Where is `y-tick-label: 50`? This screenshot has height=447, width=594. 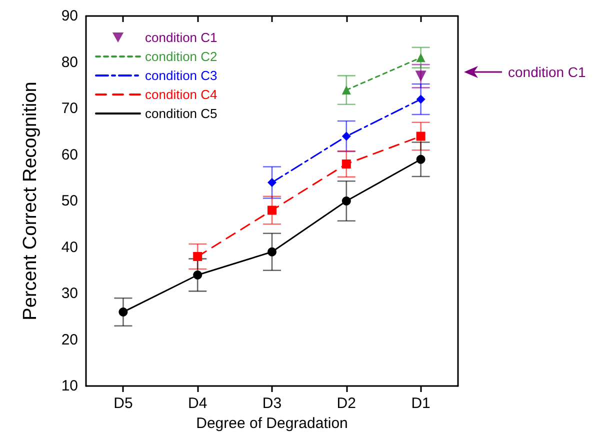 y-tick-label: 50 is located at coordinates (69, 201).